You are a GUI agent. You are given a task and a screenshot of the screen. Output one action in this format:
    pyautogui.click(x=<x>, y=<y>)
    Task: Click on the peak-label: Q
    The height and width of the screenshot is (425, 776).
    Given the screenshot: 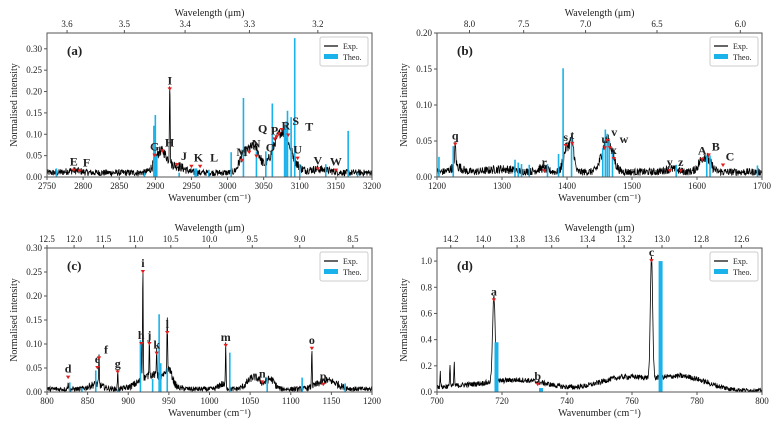 What is the action you would take?
    pyautogui.click(x=262, y=128)
    